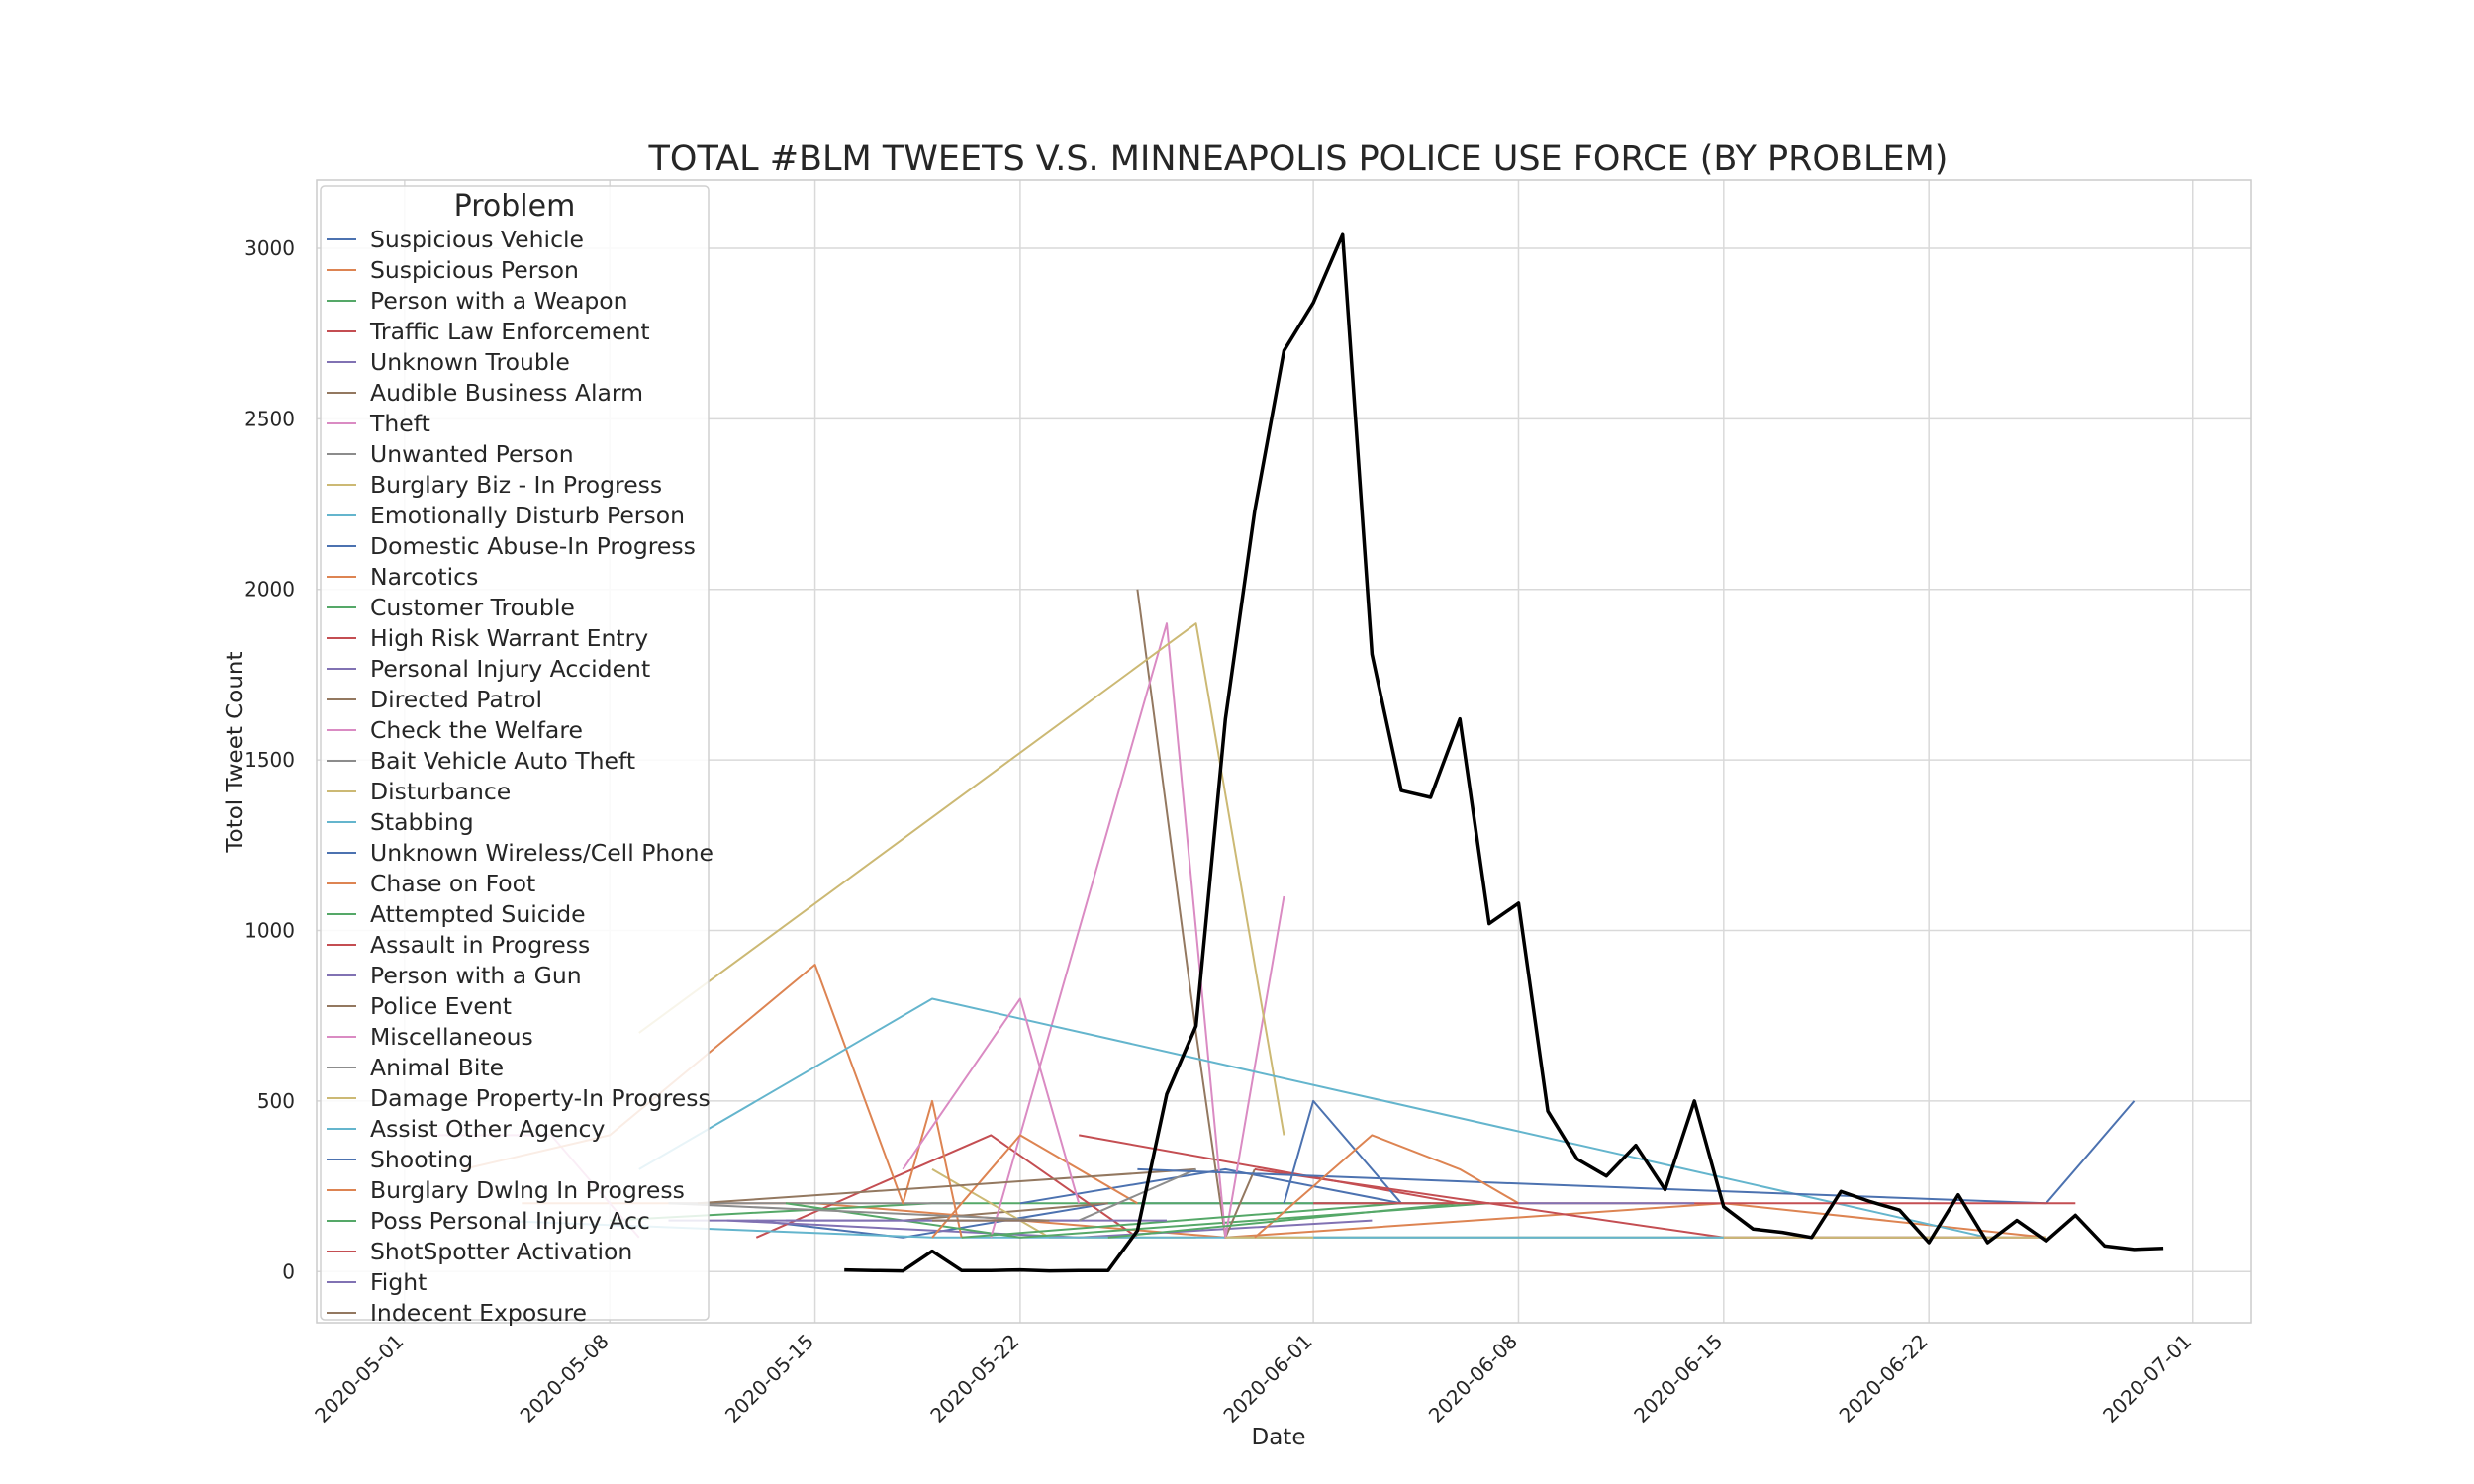 This screenshot has width=2474, height=1484. Describe the element at coordinates (527, 515) in the screenshot. I see `legend-entry: Emotionally Disturb Person` at that location.